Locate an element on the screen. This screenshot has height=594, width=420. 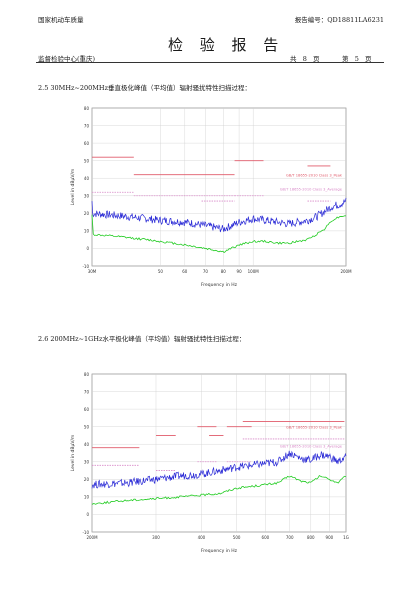
page-current-label: 第 is located at coordinates (345, 59).